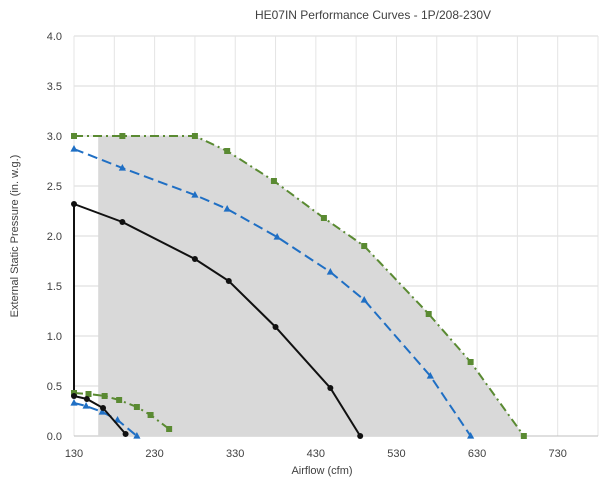 This screenshot has height=481, width=601. I want to click on y-tick-label: 0.5, so click(54, 387).